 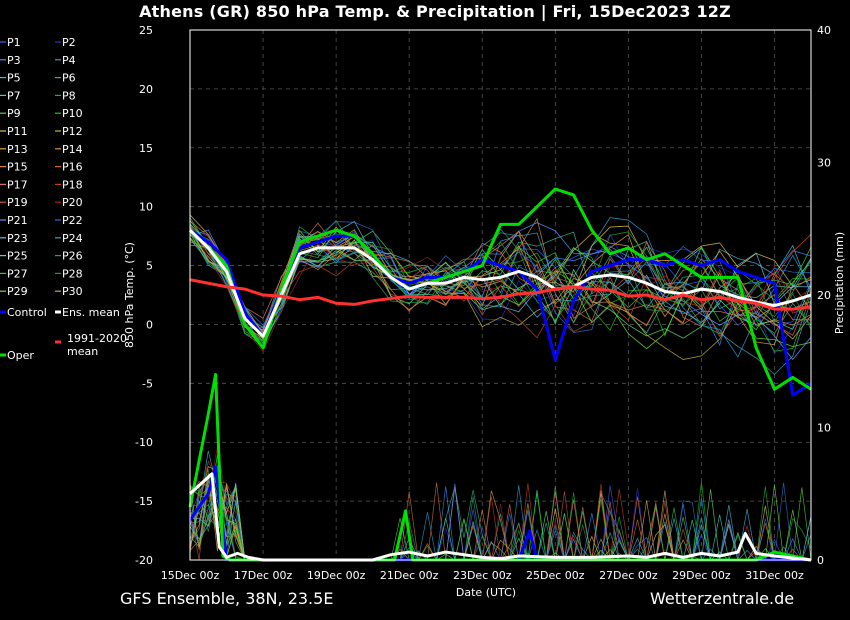 I want to click on y-tick-label: -5, so click(x=147, y=383).